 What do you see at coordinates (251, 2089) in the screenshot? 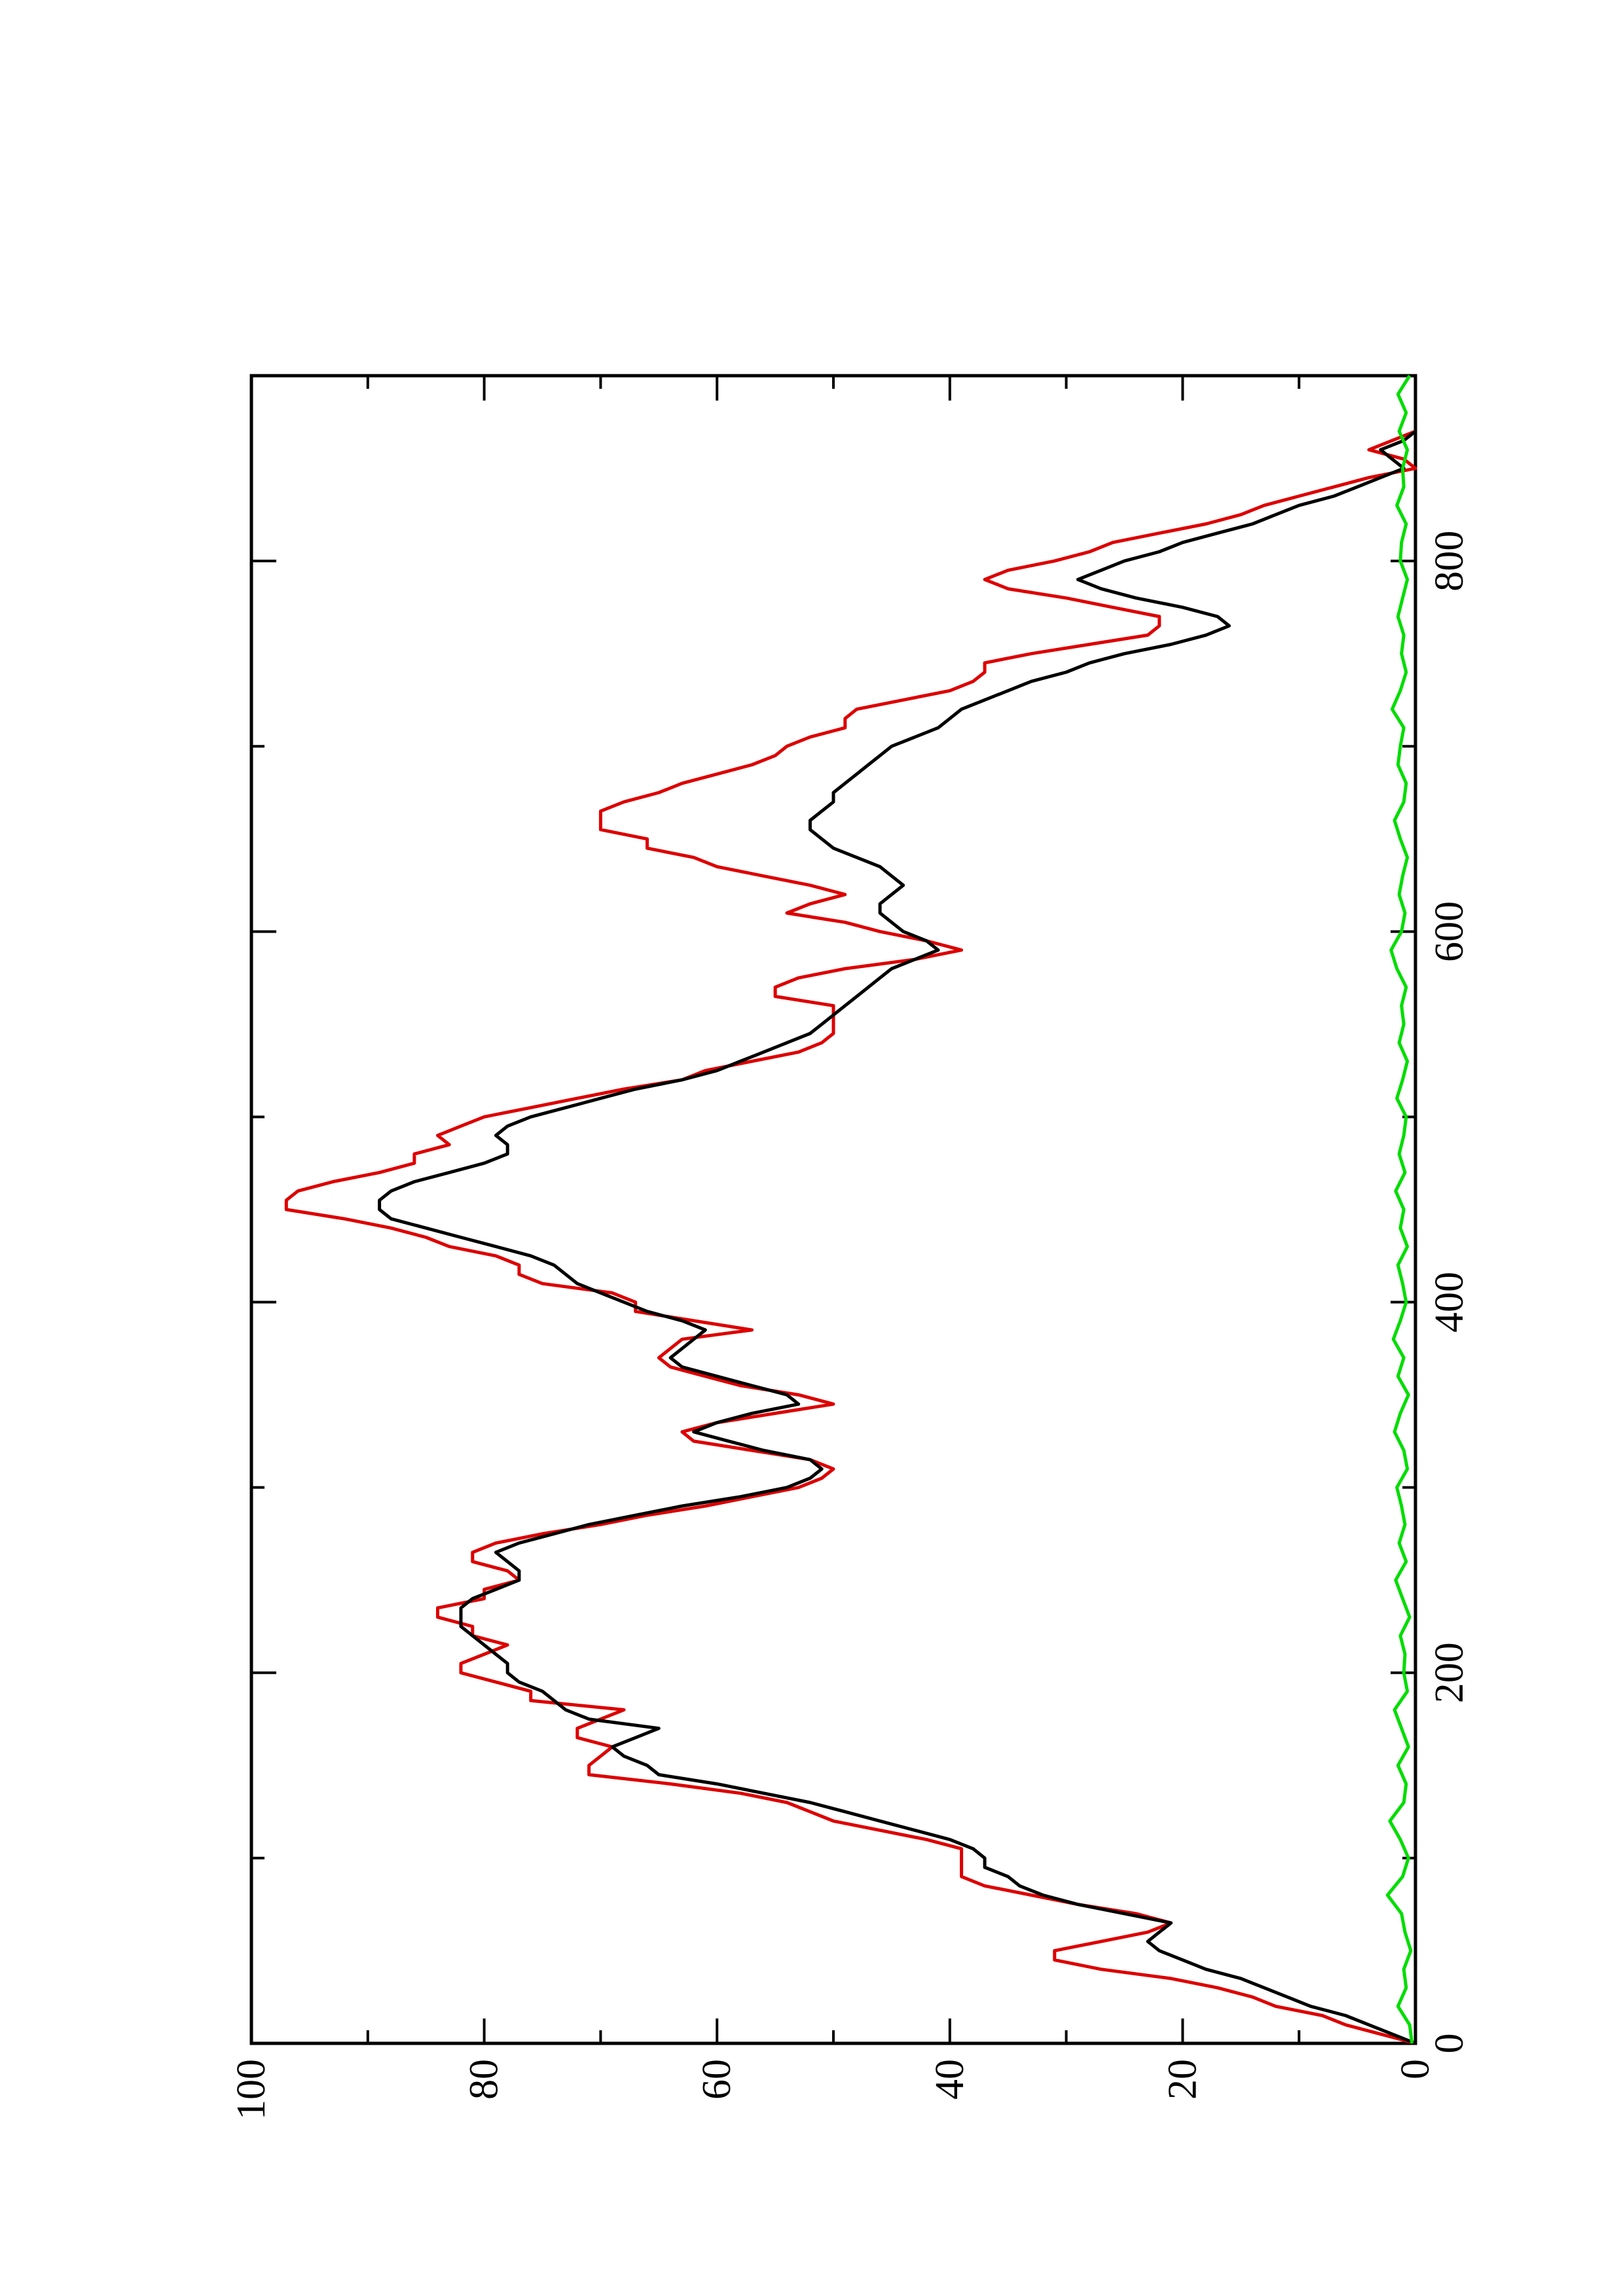
I see `y-tick-label: 100` at bounding box center [251, 2089].